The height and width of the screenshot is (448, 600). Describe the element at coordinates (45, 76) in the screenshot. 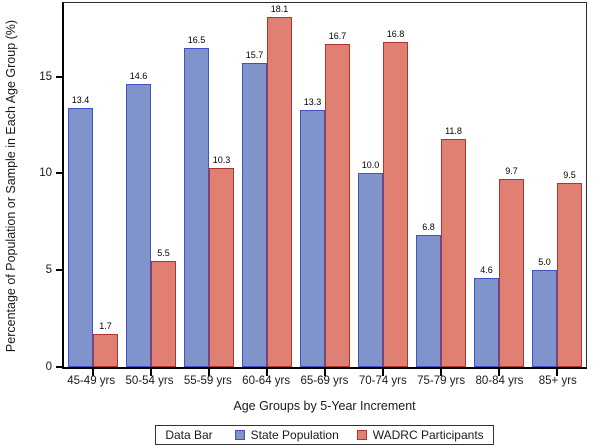

I see `y-tick-label: 15` at that location.